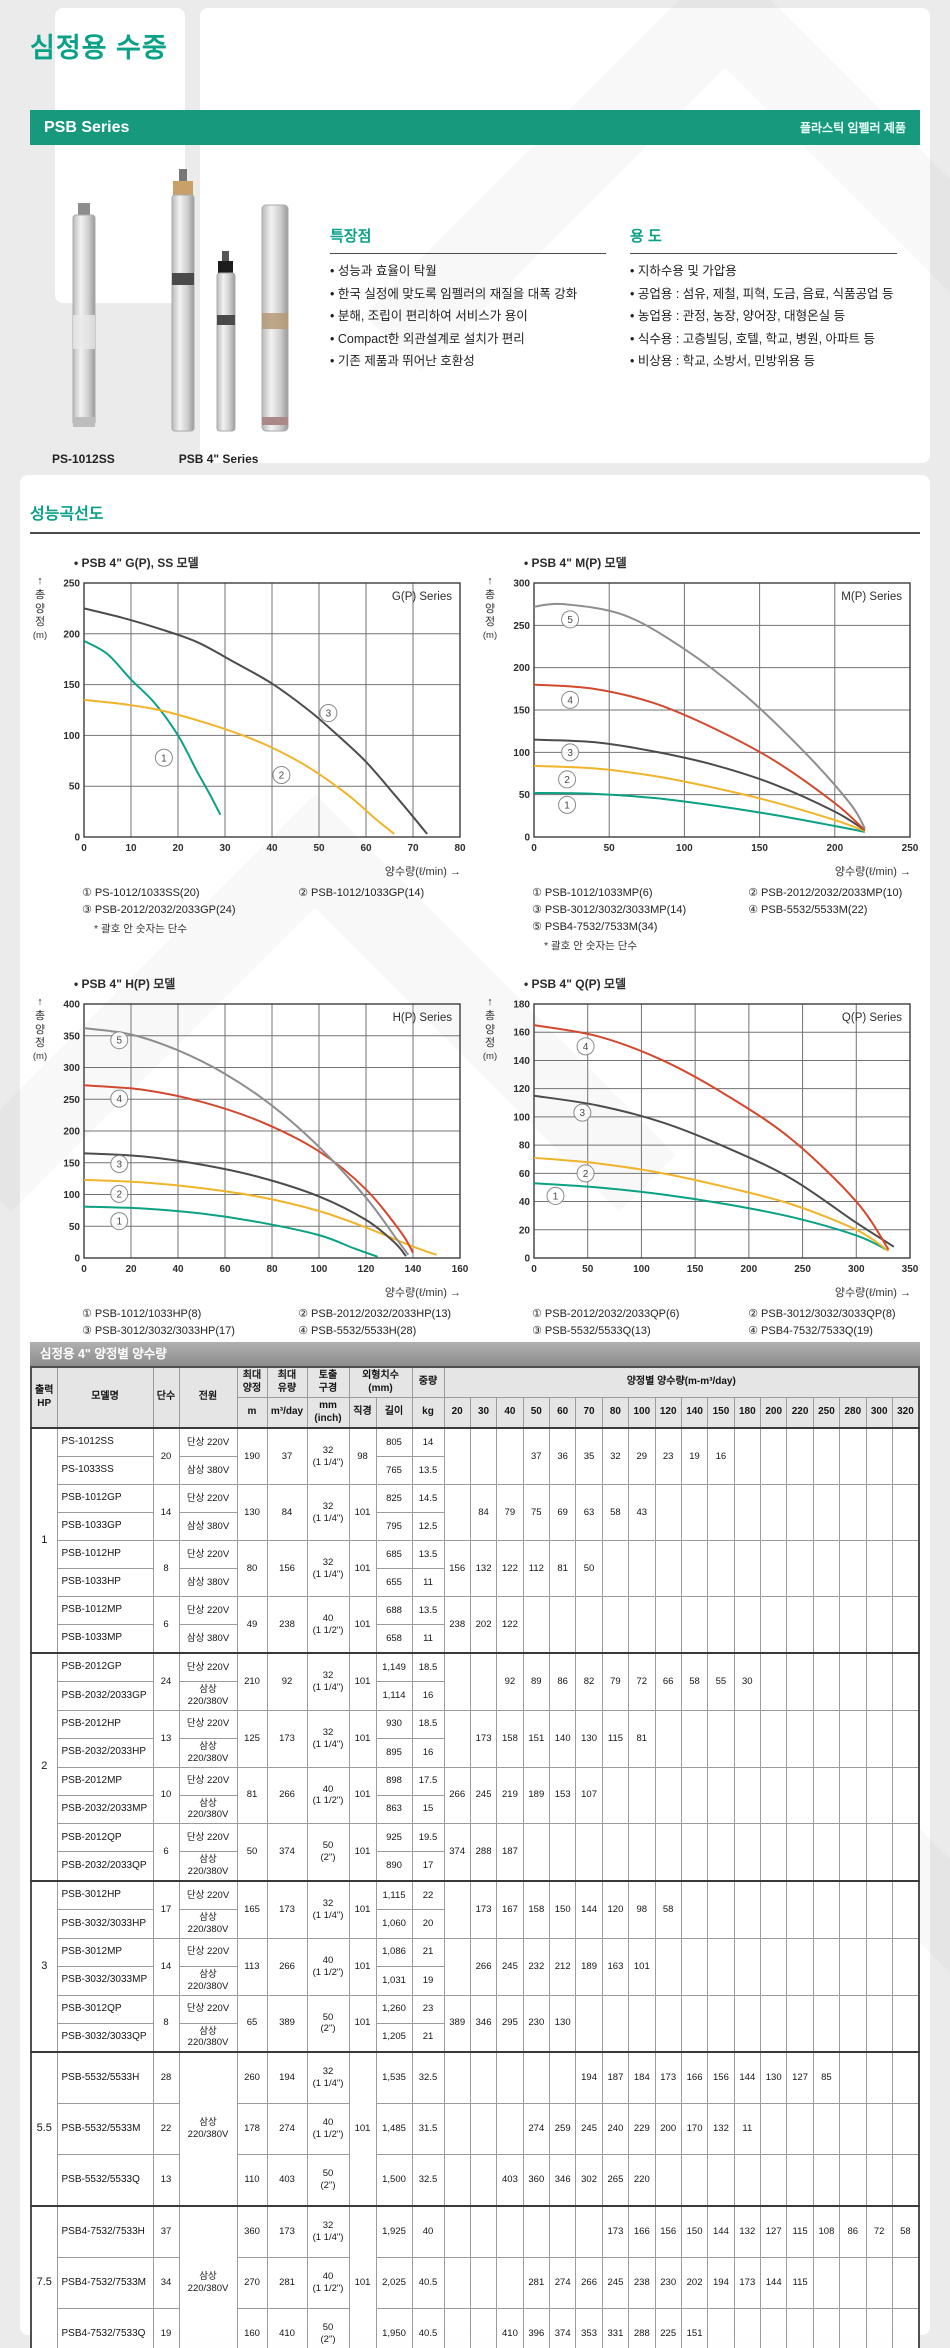  Describe the element at coordinates (166, 2023) in the screenshot. I see `stages-cell: 8` at that location.